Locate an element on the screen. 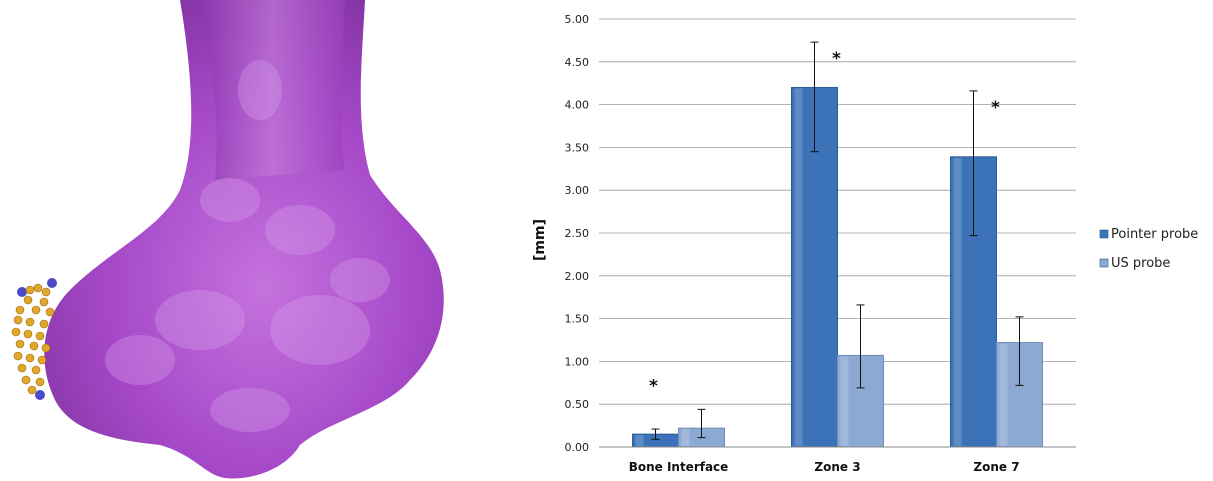 This screenshot has height=481, width=1213. y-tick-label: 0.00 is located at coordinates (577, 447).